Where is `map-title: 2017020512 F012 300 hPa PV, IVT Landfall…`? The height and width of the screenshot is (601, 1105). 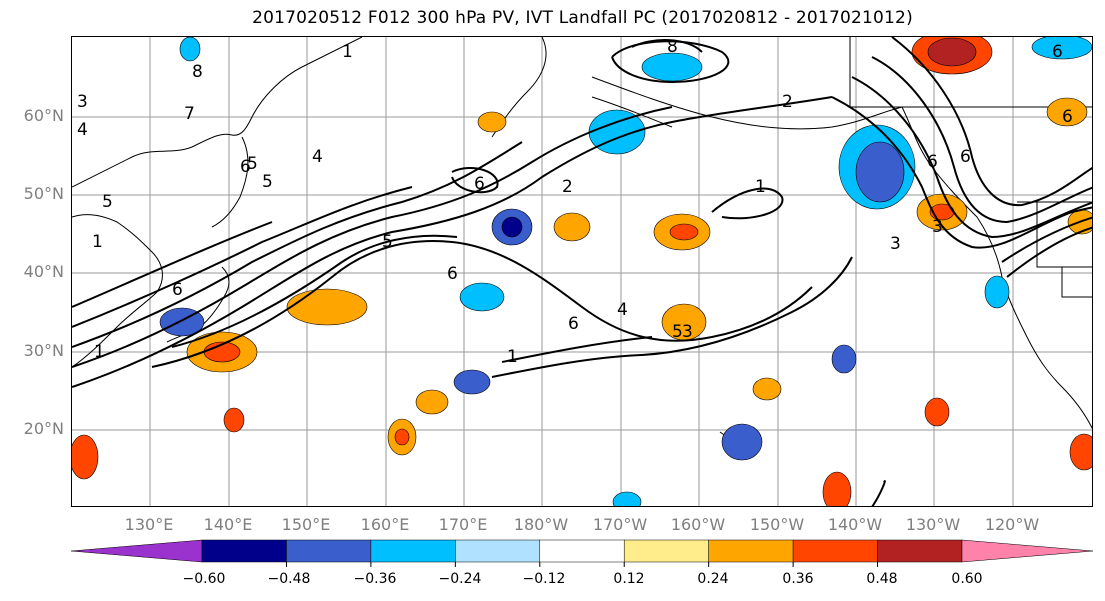 map-title: 2017020512 F012 300 hPa PV, IVT Landfall… is located at coordinates (582, 18).